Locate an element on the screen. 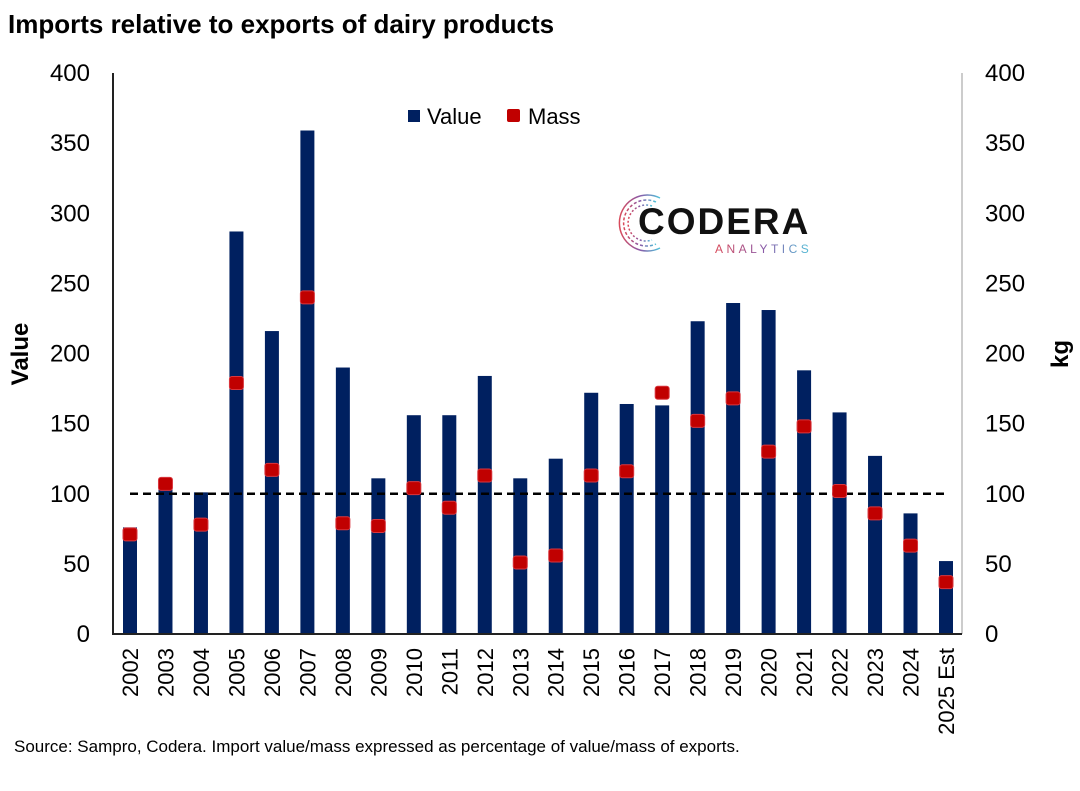  svg-text: CODERA is located at coordinates (724, 221).